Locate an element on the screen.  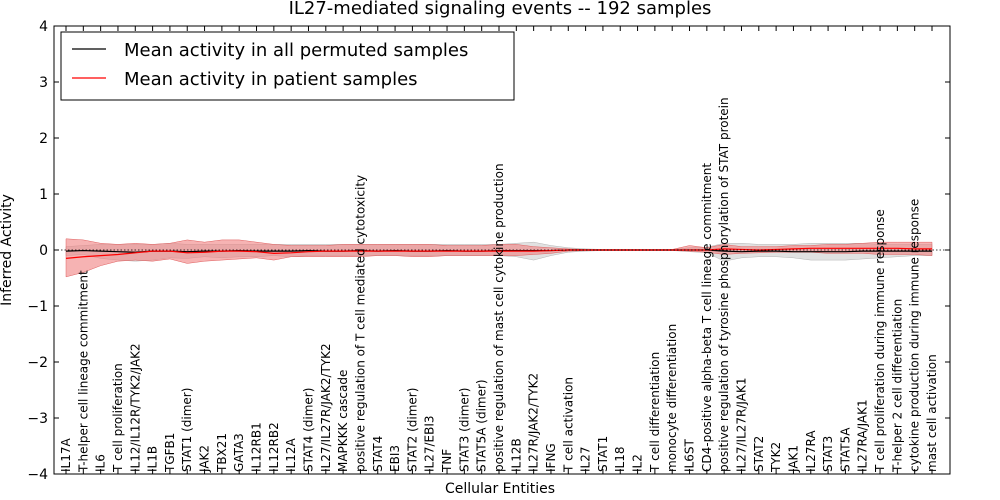
x-tick-label: IL27 is located at coordinates (586, 460).